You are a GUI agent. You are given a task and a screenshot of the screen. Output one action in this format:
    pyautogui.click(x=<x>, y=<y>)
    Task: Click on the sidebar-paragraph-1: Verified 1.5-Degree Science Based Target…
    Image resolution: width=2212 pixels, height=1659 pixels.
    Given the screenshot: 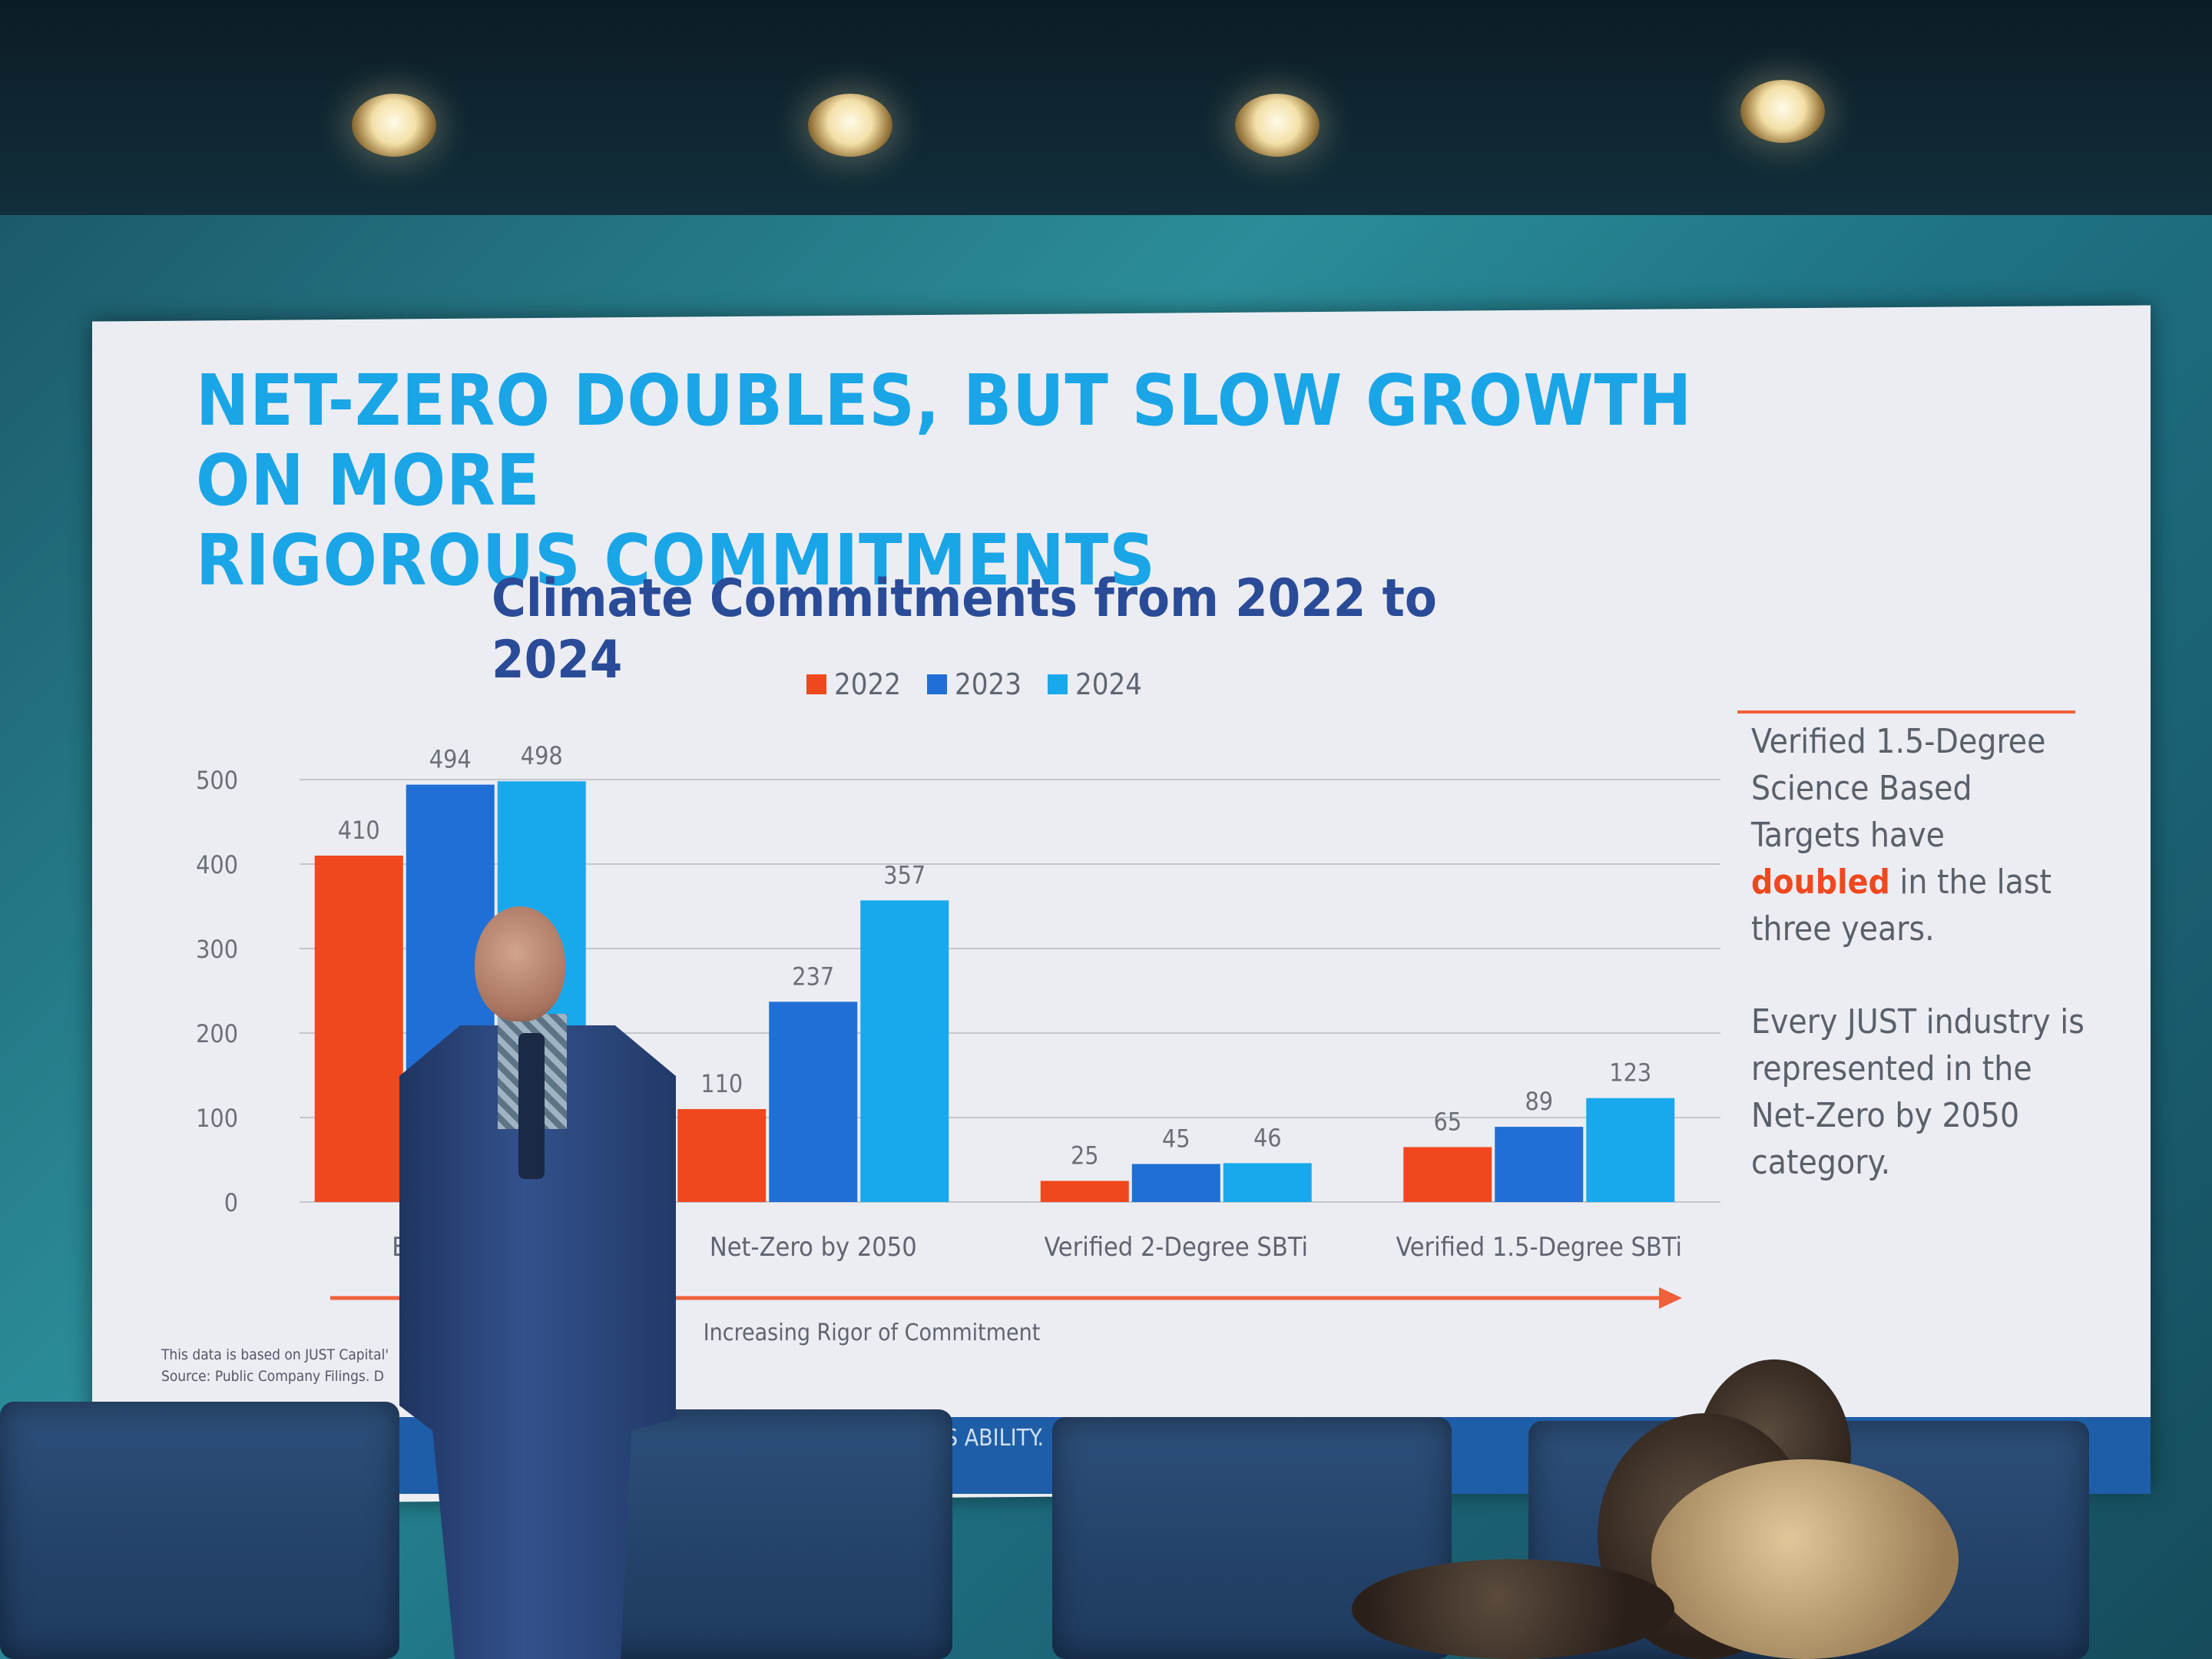 What is the action you would take?
    pyautogui.click(x=1920, y=835)
    